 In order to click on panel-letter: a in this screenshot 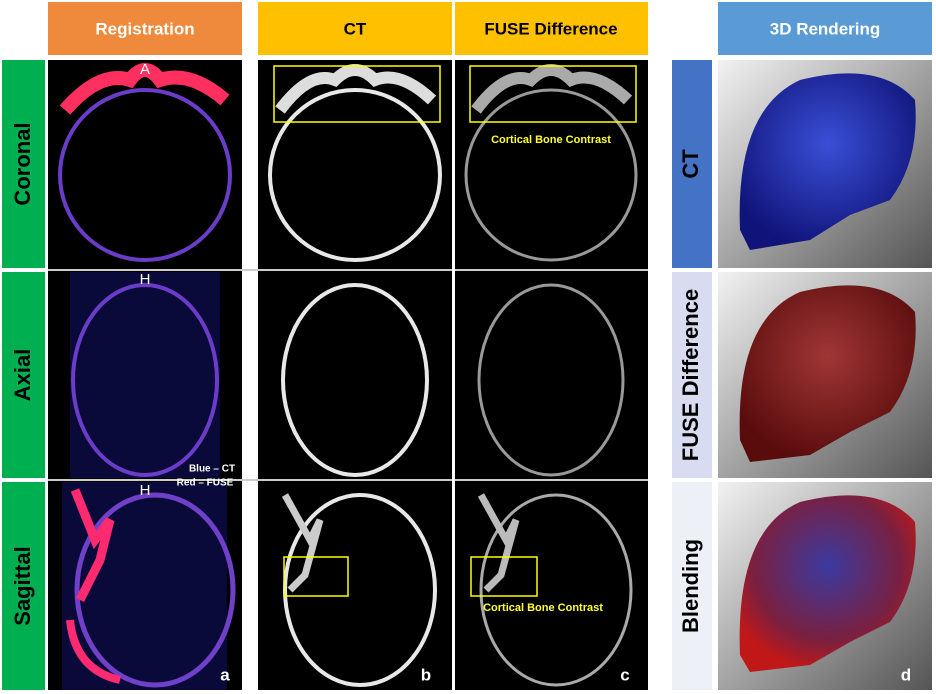, I will do `click(225, 674)`.